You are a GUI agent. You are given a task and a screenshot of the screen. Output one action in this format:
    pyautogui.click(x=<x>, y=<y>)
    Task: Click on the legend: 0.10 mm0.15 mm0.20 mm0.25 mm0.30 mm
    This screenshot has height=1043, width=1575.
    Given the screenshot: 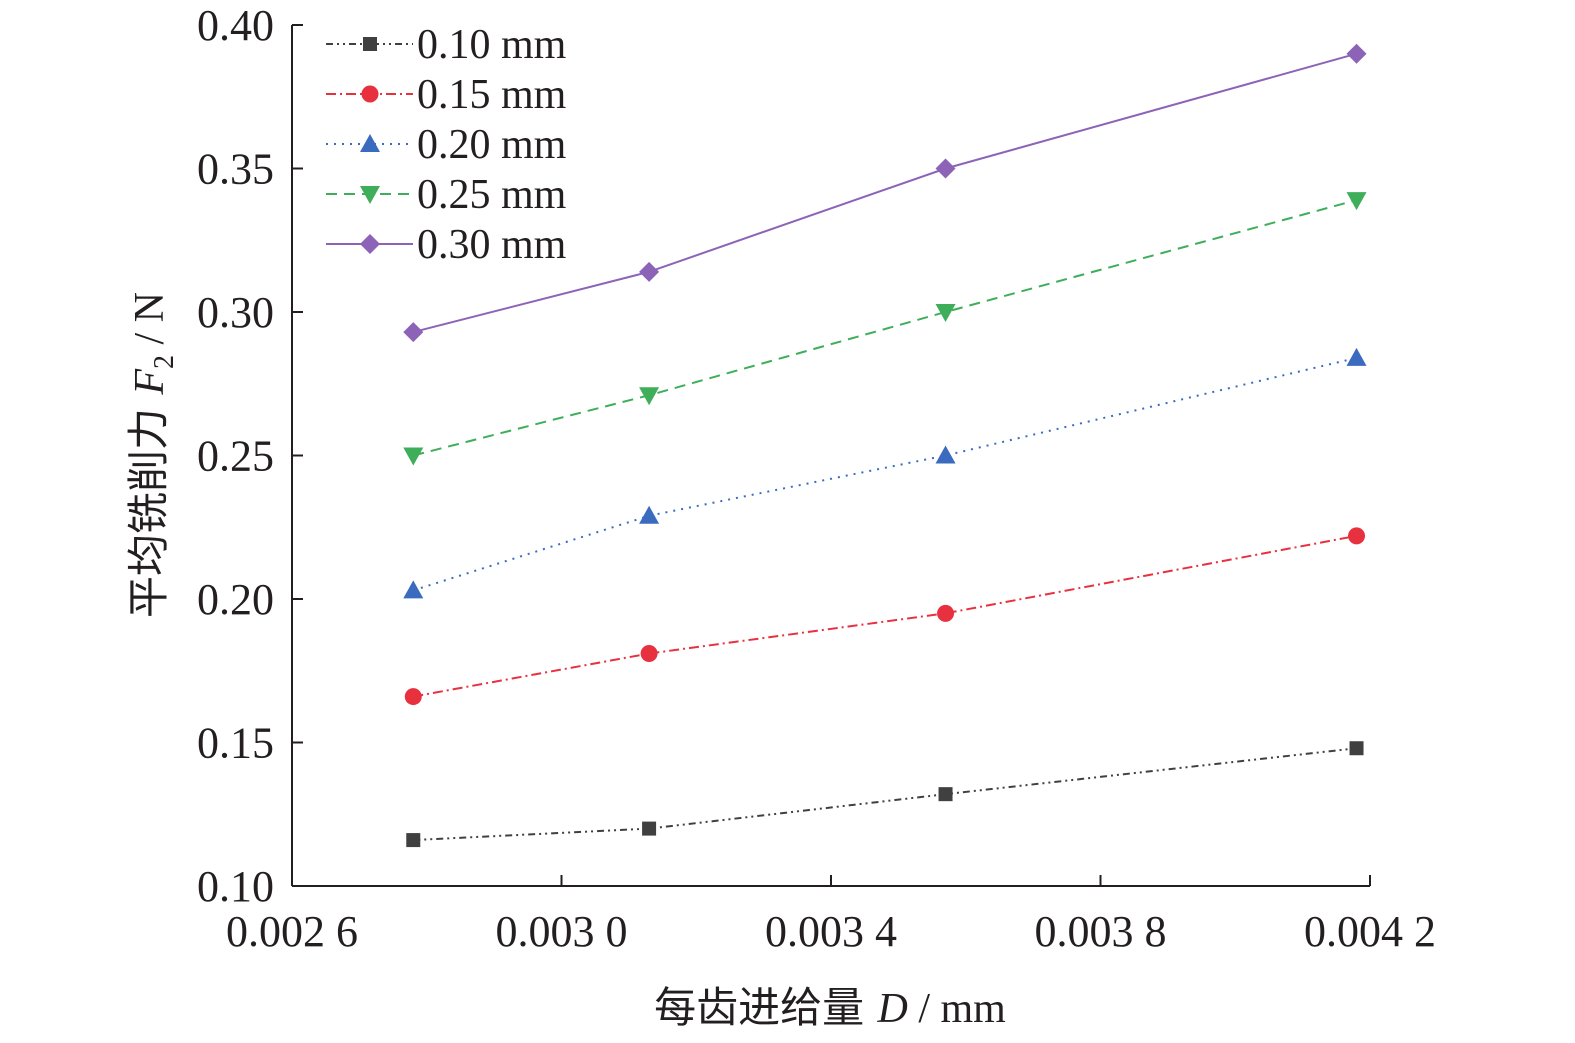 What is the action you would take?
    pyautogui.click(x=446, y=145)
    